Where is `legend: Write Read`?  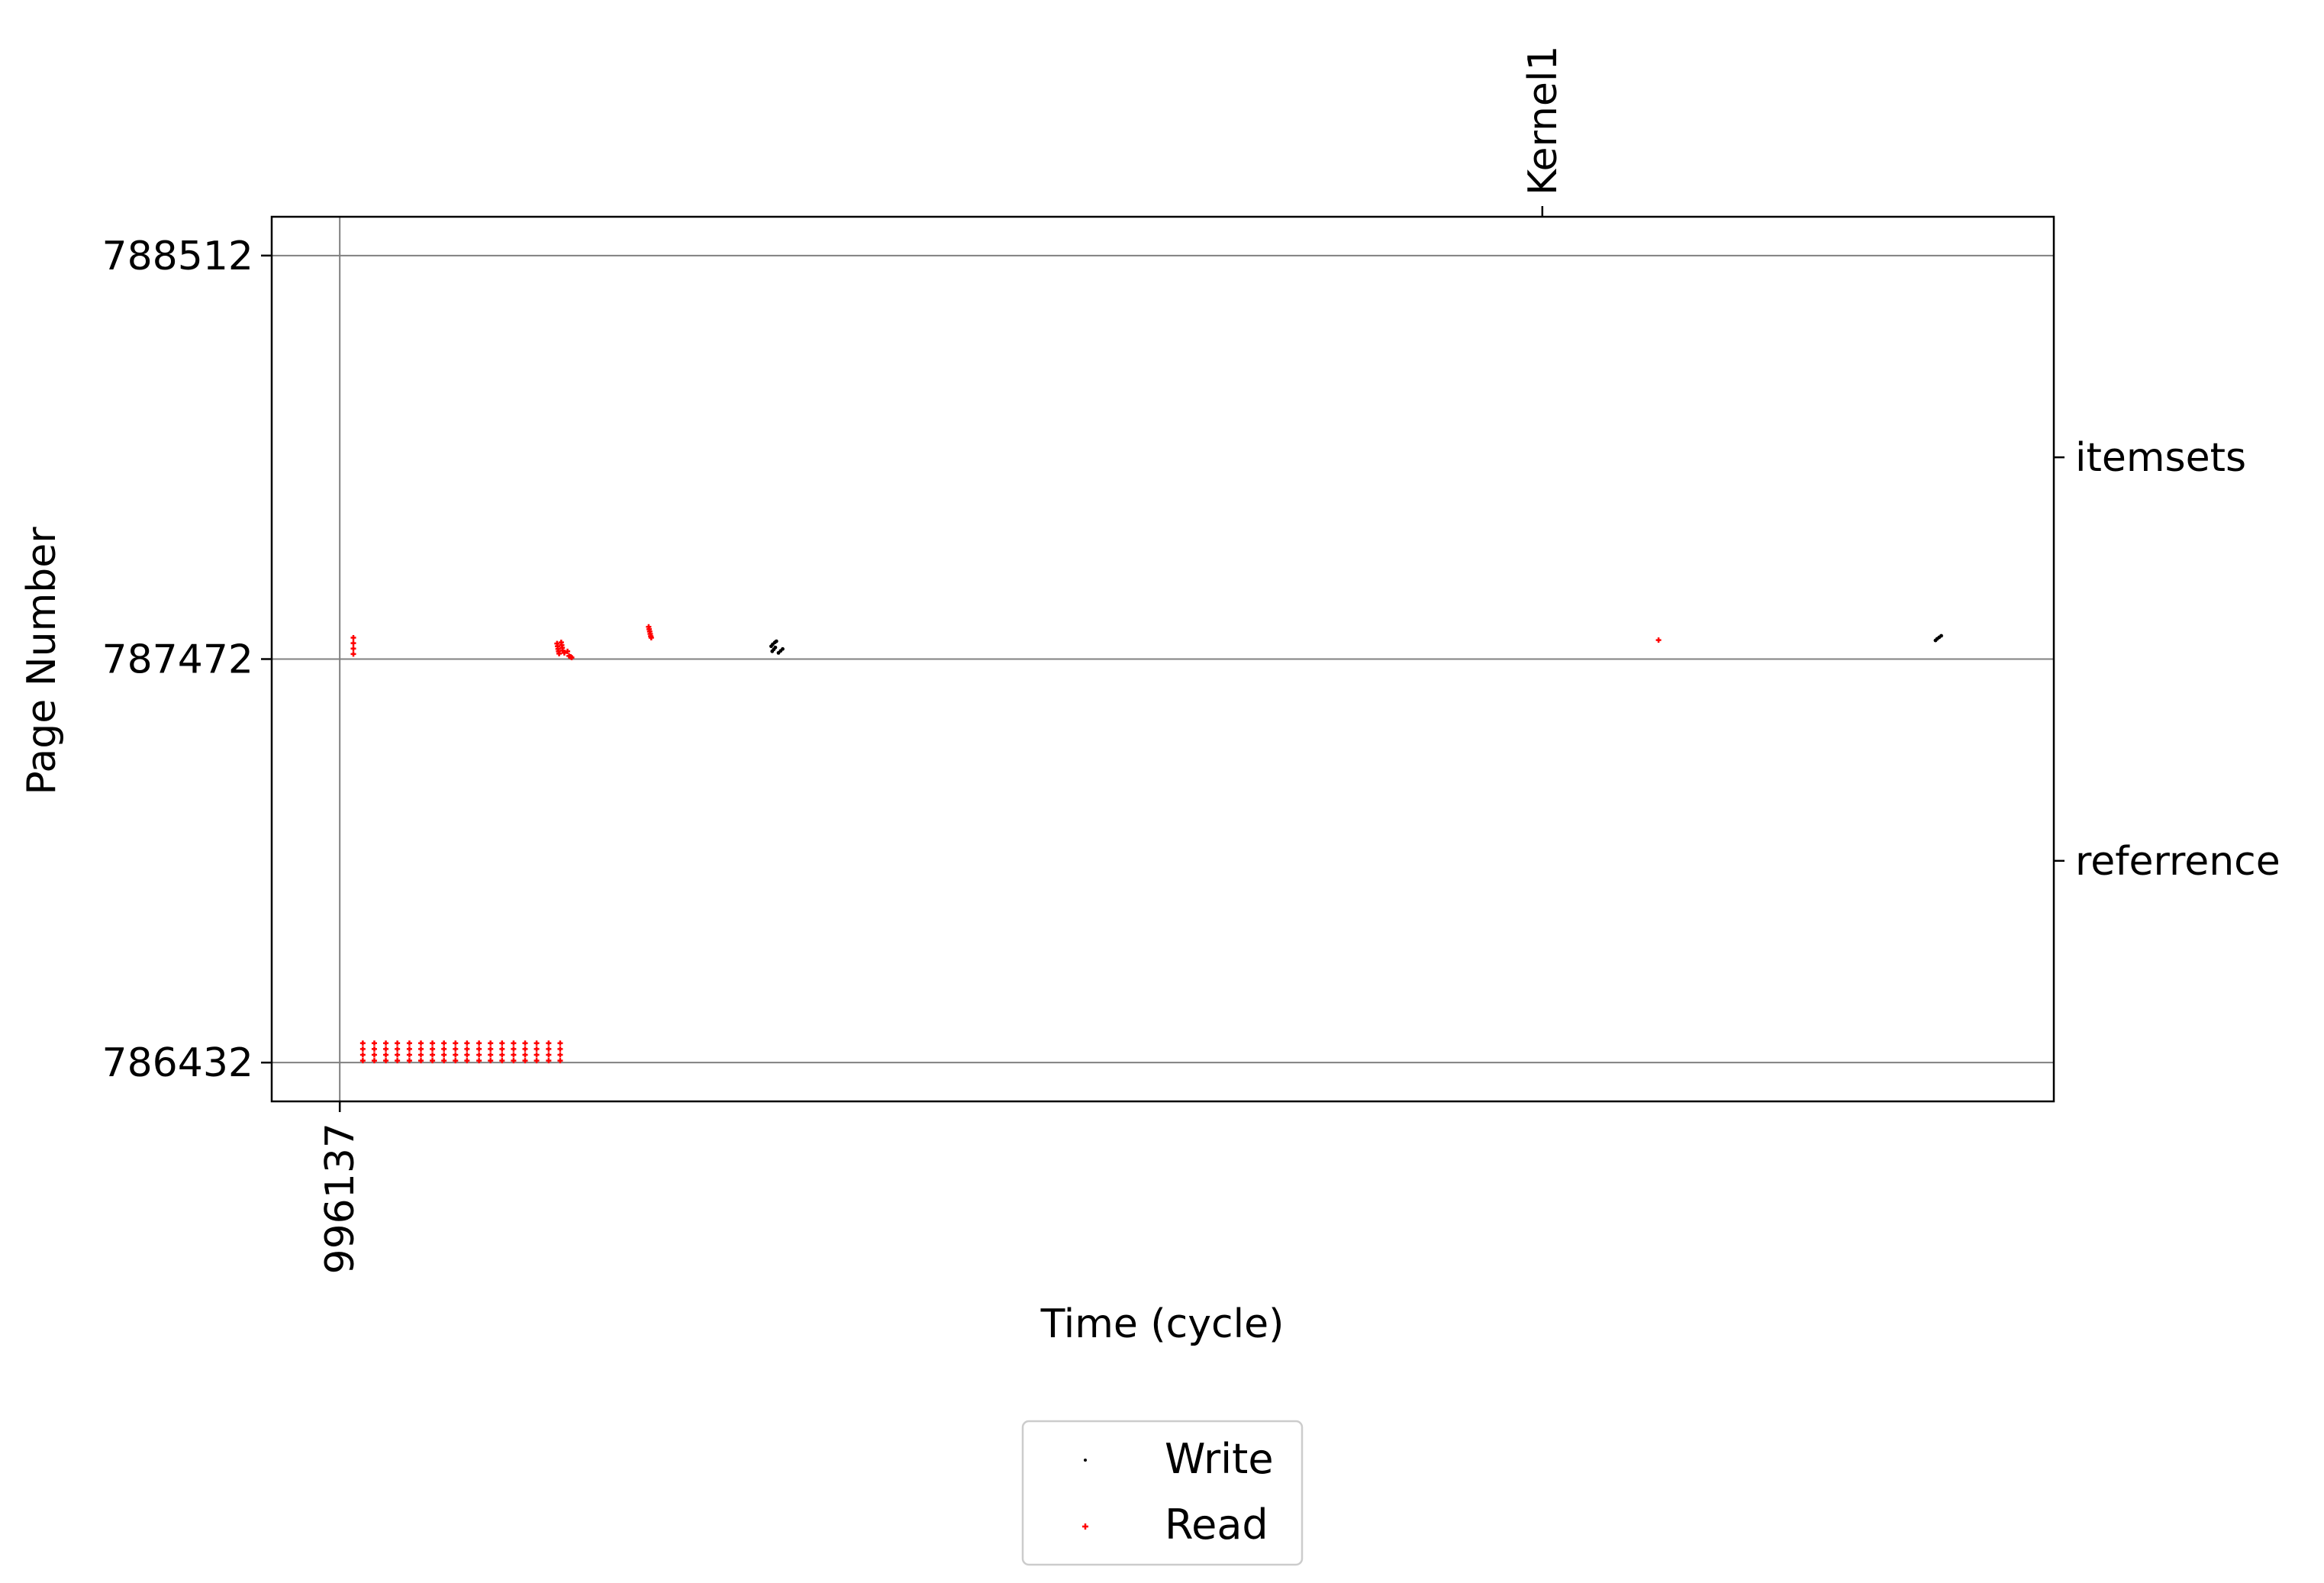 legend: Write Read is located at coordinates (1162, 1493).